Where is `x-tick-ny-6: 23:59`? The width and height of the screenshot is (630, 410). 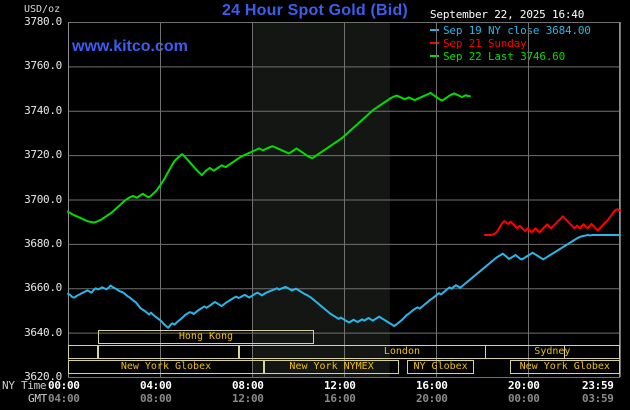
x-tick-ny-6: 23:59 is located at coordinates (598, 385).